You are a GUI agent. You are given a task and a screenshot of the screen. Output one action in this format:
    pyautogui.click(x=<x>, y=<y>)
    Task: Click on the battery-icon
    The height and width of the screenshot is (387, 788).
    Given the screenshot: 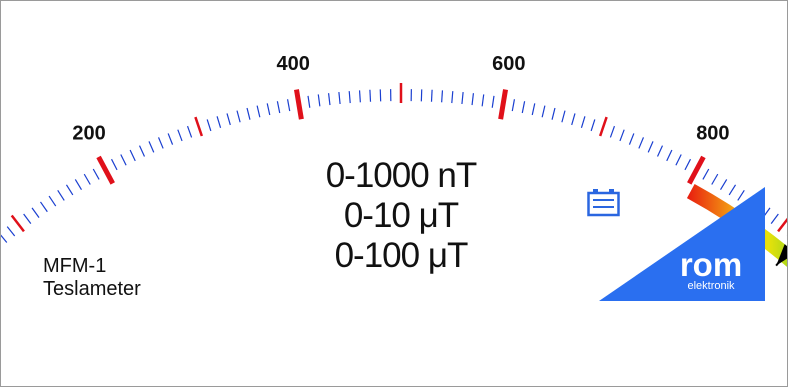 What is the action you would take?
    pyautogui.click(x=603, y=203)
    